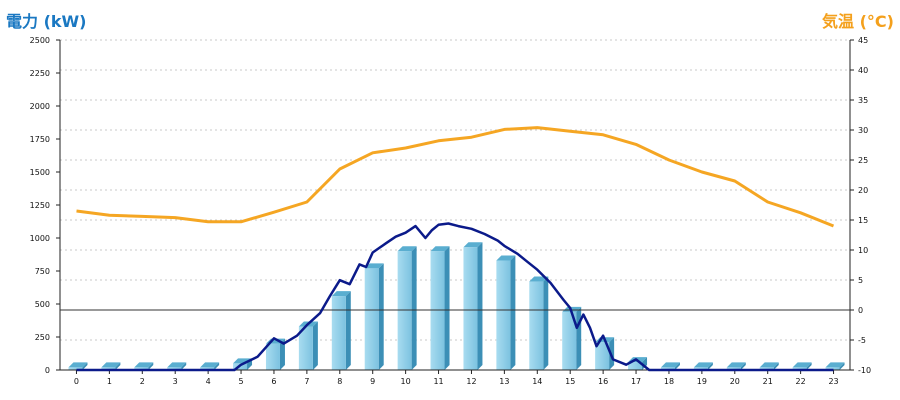  Describe the element at coordinates (860, 280) in the screenshot. I see `right-tick-label: 5` at that location.